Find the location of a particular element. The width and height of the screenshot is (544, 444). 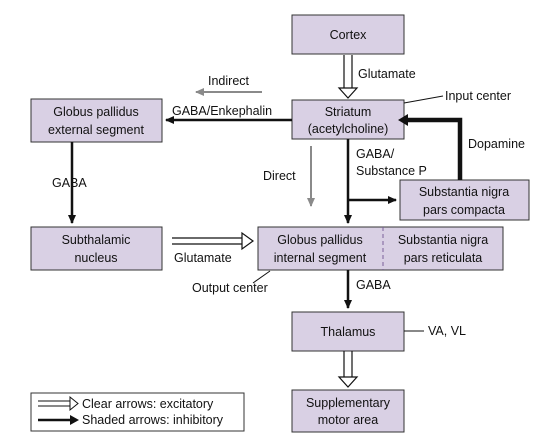

sma-label: Supplementary is located at coordinates (348, 403).